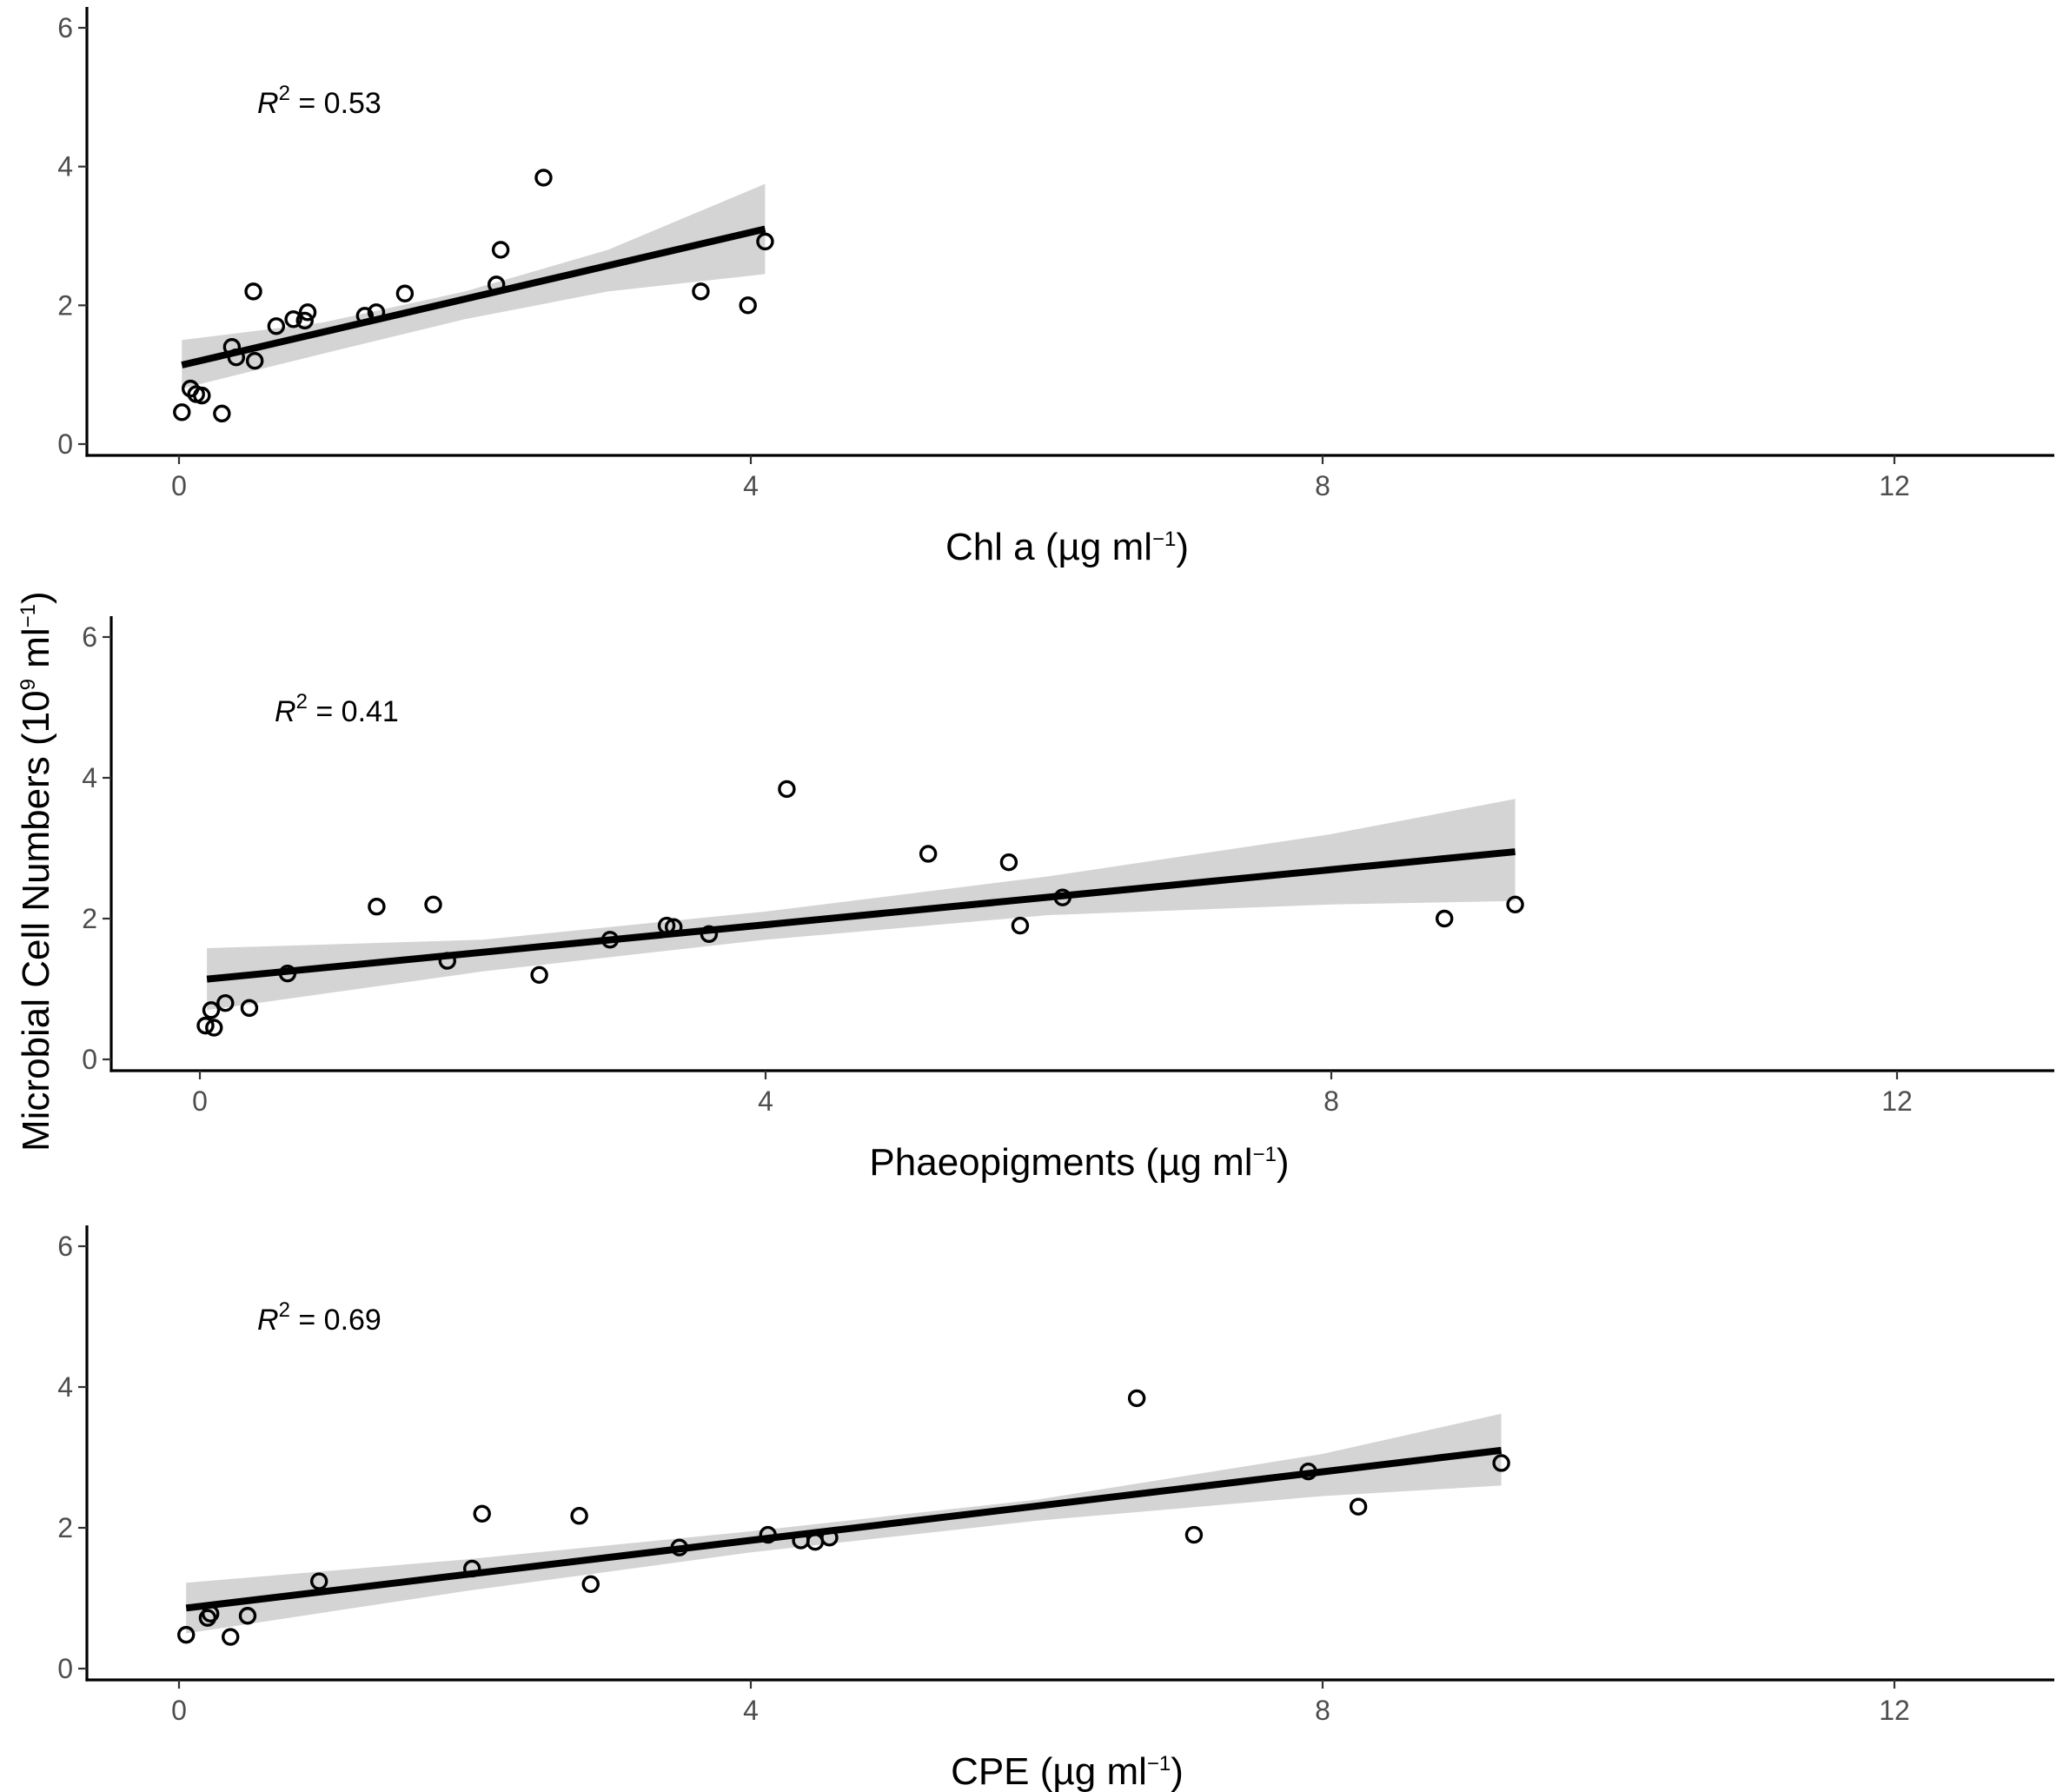 Image resolution: width=2063 pixels, height=1792 pixels. What do you see at coordinates (1067, 1771) in the screenshot?
I see `x-axis-title: CPE (µg ml−1)` at bounding box center [1067, 1771].